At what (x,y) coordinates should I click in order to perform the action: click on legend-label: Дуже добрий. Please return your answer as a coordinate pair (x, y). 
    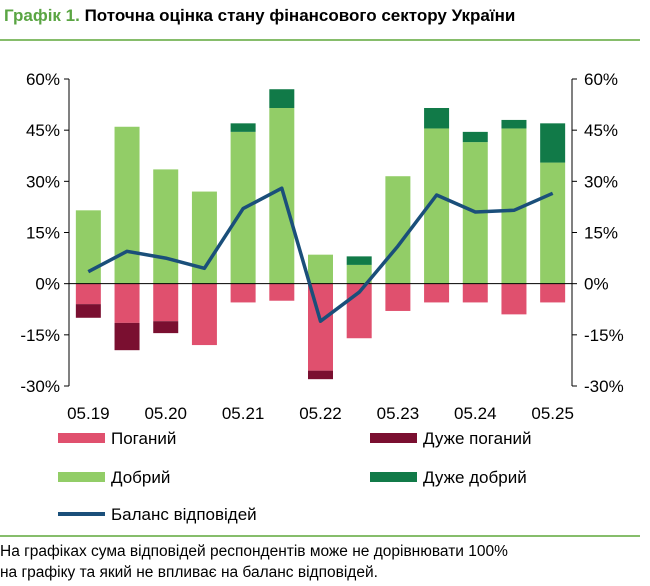
    Looking at the image, I should click on (475, 477).